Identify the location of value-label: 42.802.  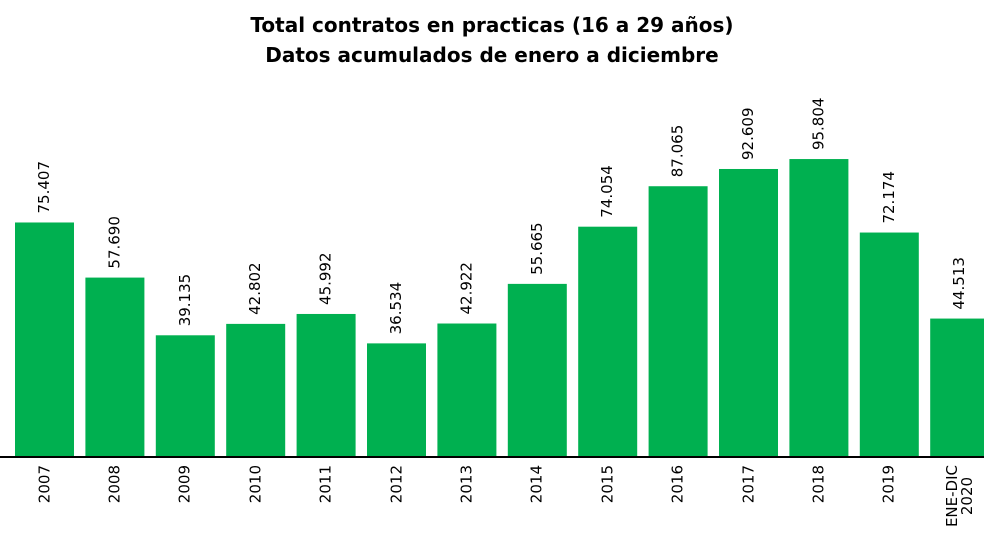
(255, 288).